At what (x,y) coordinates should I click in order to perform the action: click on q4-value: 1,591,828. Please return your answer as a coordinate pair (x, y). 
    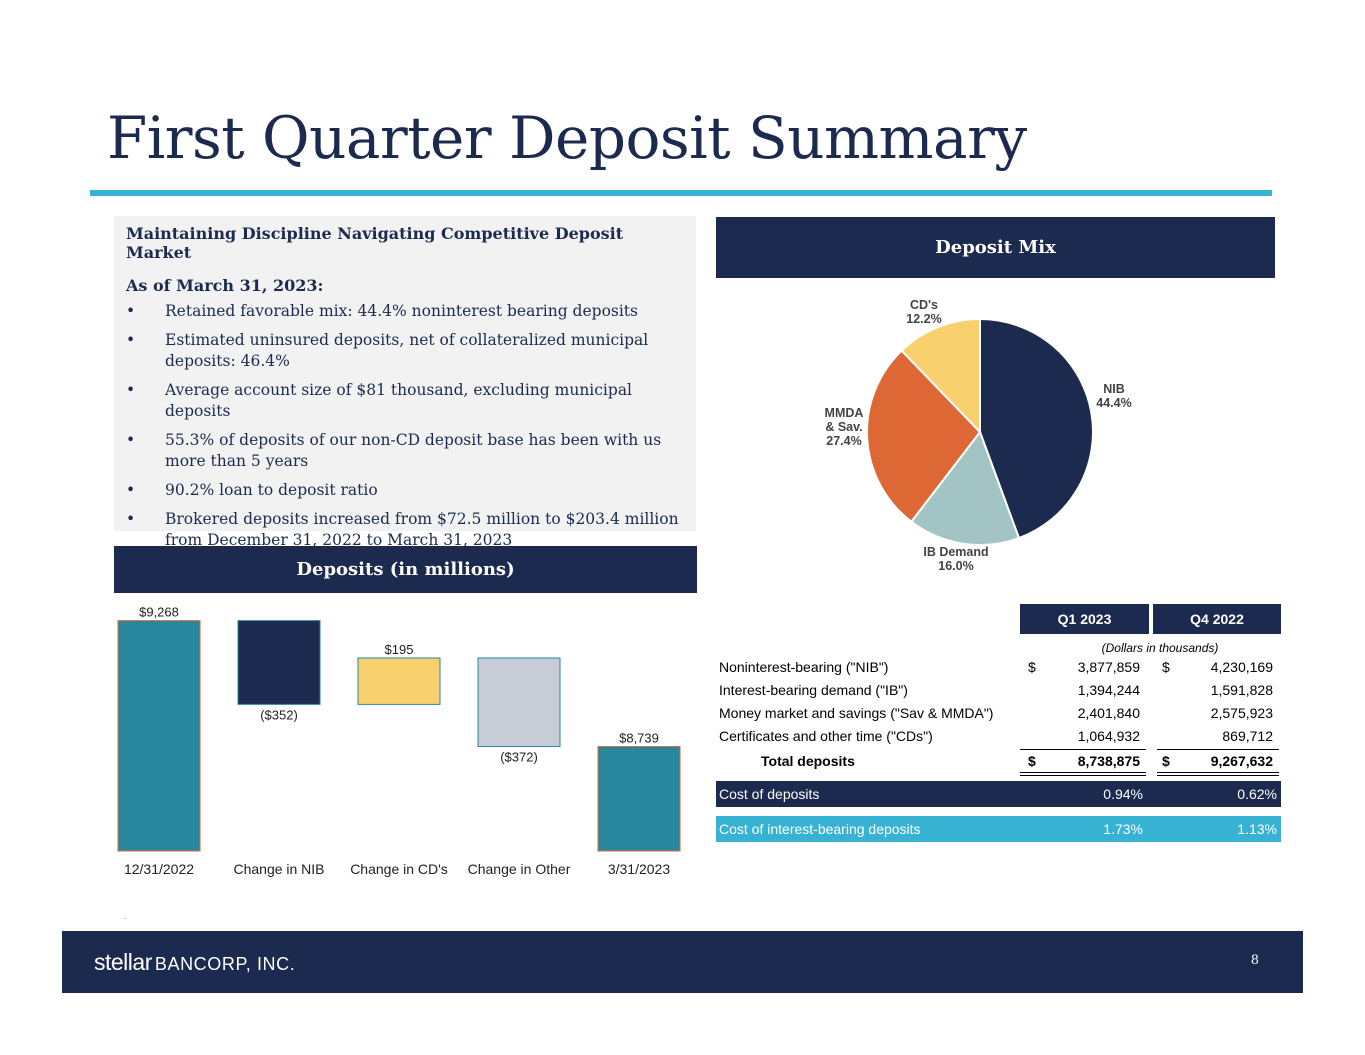
    Looking at the image, I should click on (1241, 690).